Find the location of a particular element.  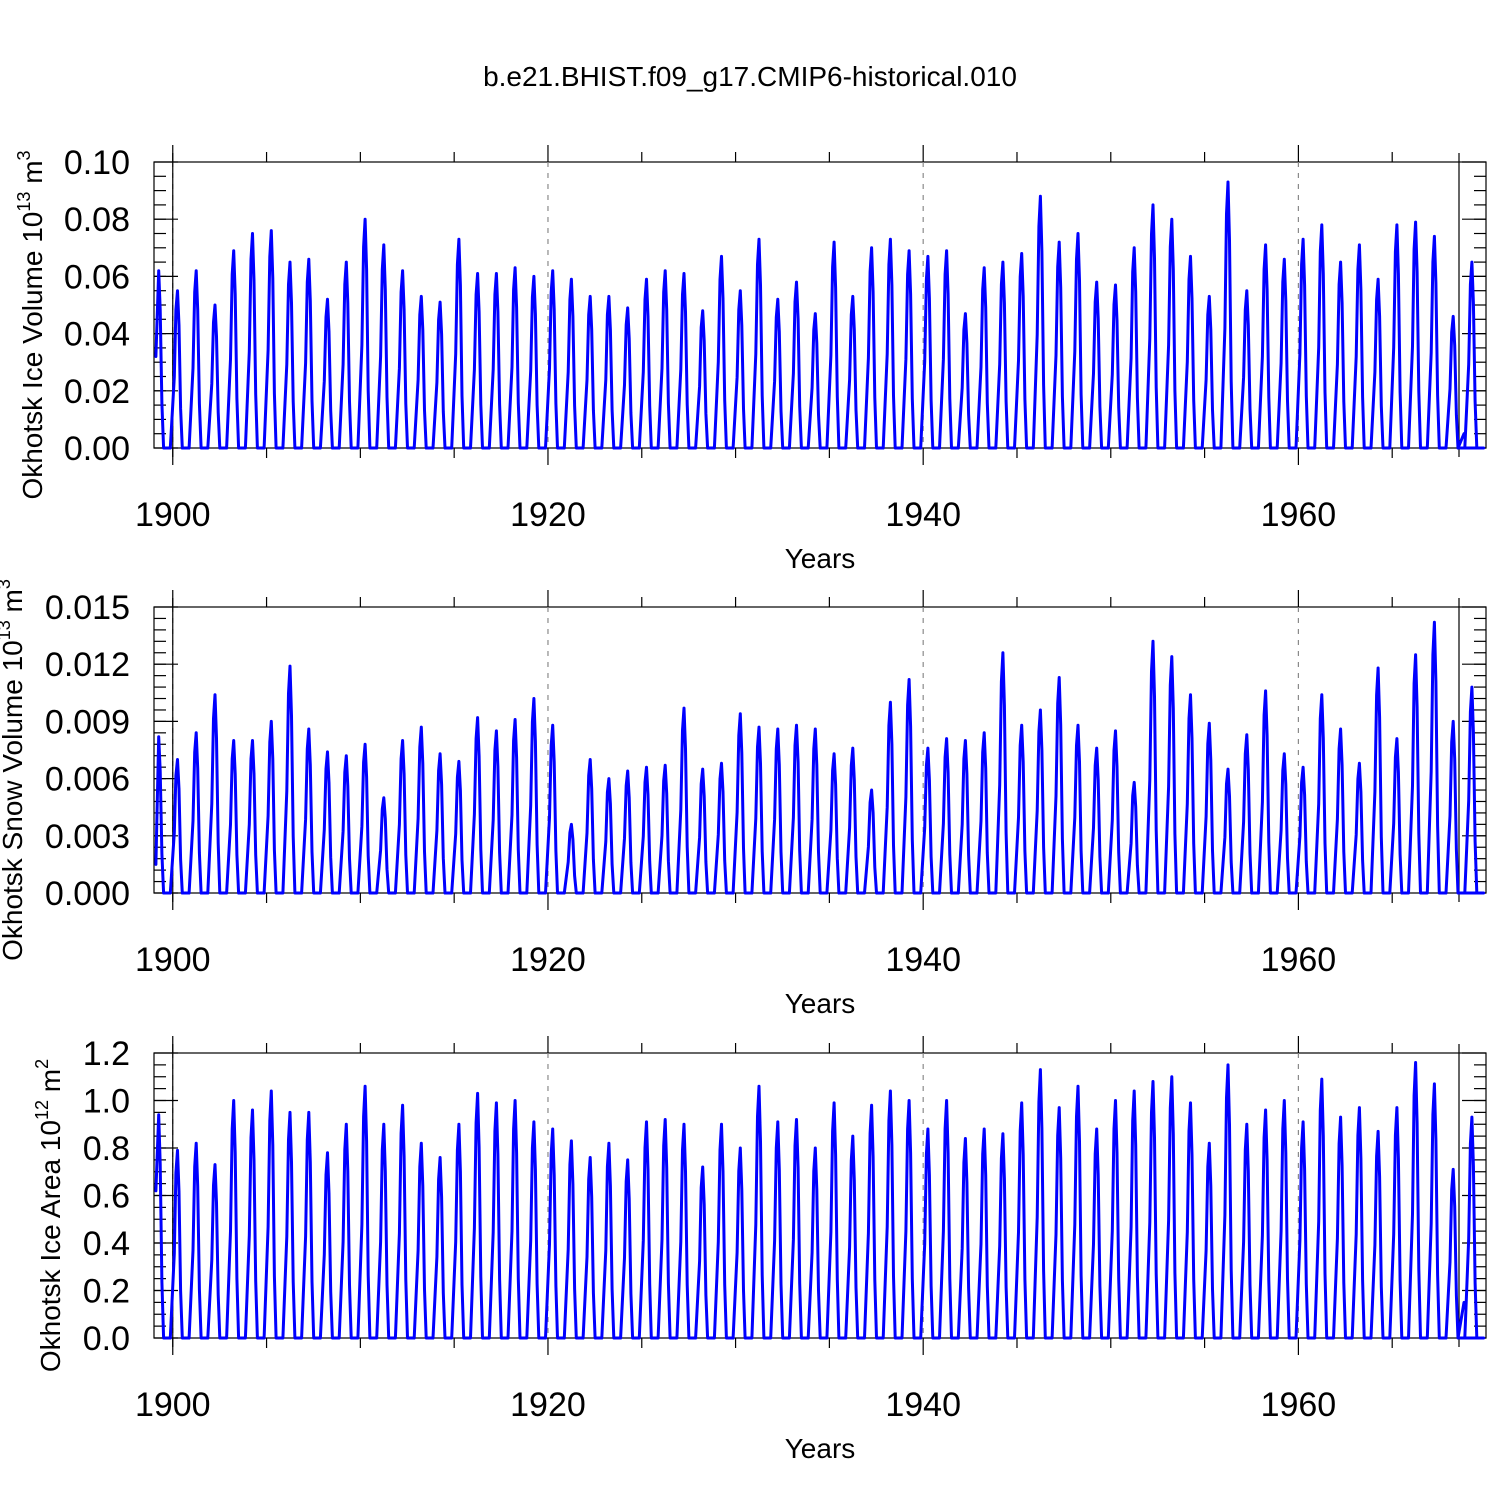

y-tick-label: 0.000 is located at coordinates (87, 894).